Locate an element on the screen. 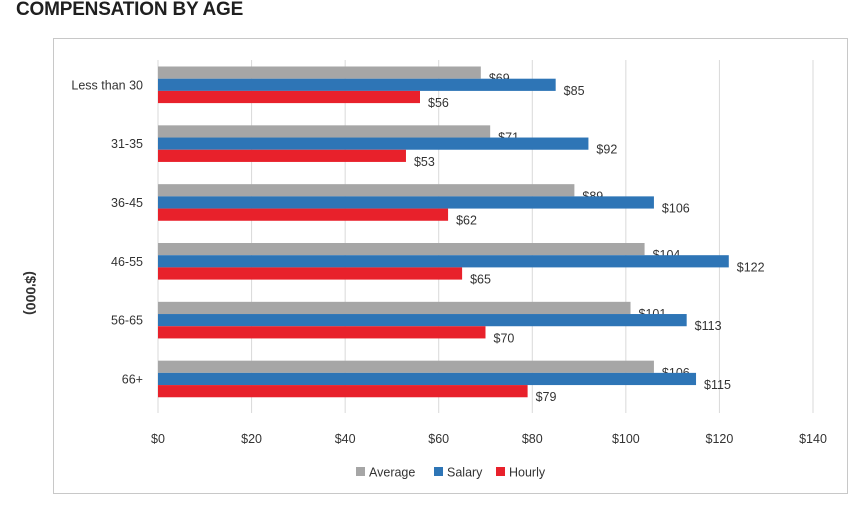  category-label: 36-45 is located at coordinates (127, 203).